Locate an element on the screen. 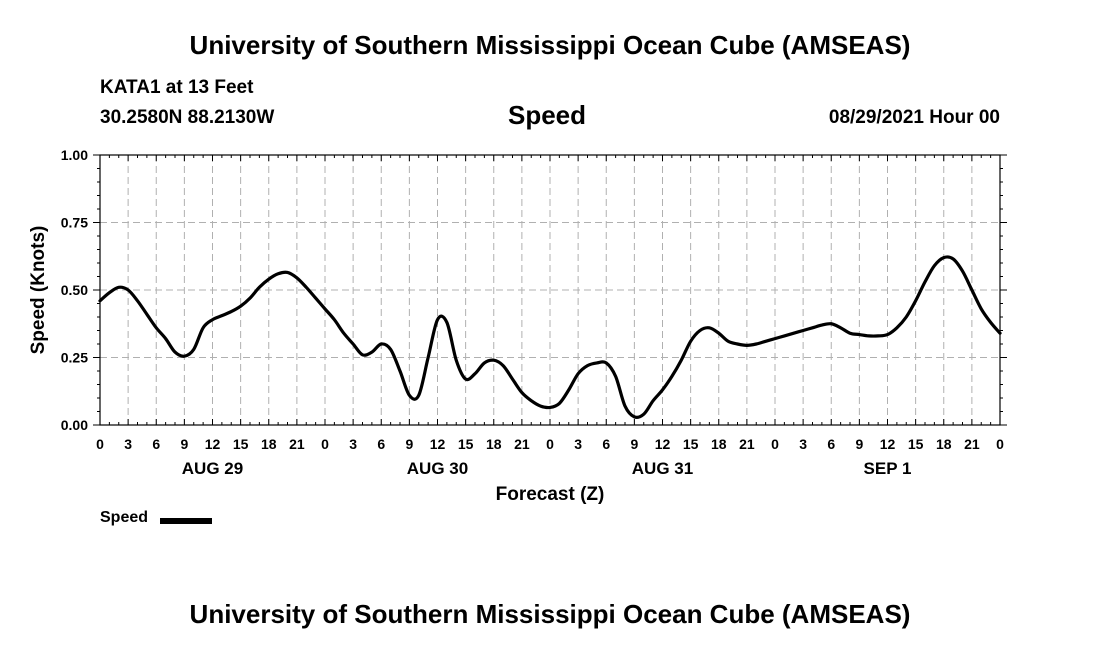 This screenshot has width=1100, height=650. forecast-date: 08/29/2021 Hour 00 is located at coordinates (914, 117).